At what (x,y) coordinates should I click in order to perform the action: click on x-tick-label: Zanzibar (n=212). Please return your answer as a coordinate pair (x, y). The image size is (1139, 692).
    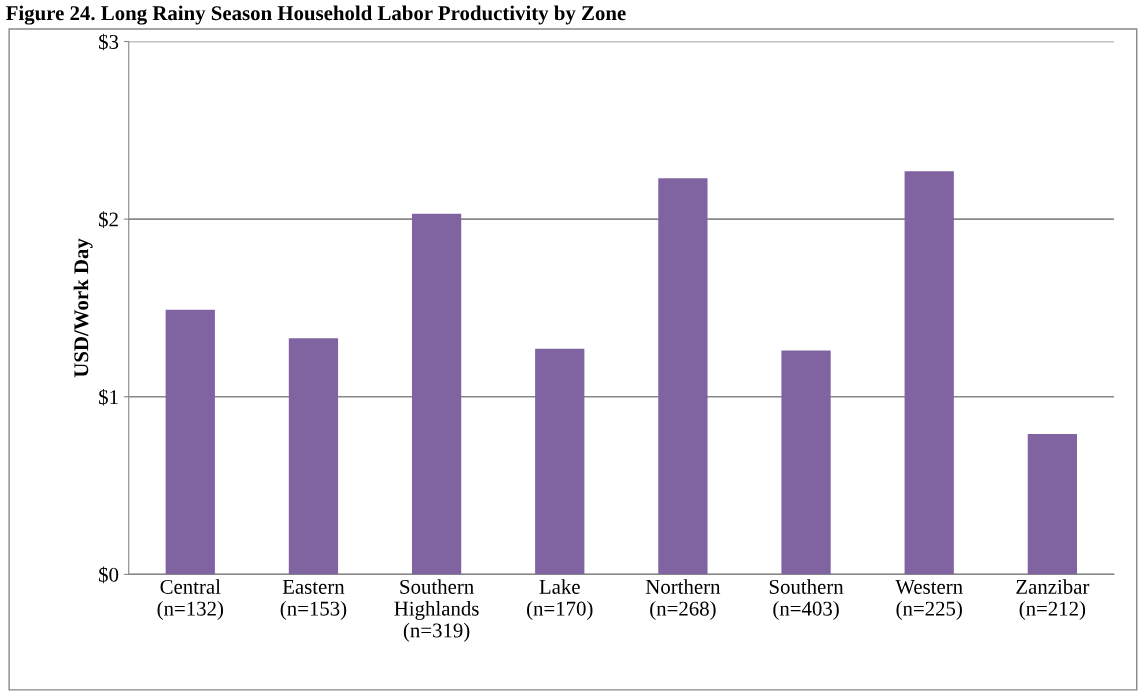
    Looking at the image, I should click on (1053, 599).